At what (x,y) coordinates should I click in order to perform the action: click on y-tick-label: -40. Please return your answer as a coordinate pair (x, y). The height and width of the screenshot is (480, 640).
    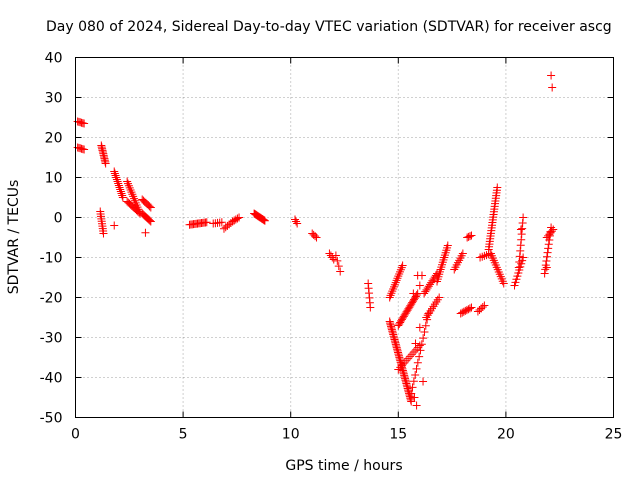
    Looking at the image, I should click on (51, 379).